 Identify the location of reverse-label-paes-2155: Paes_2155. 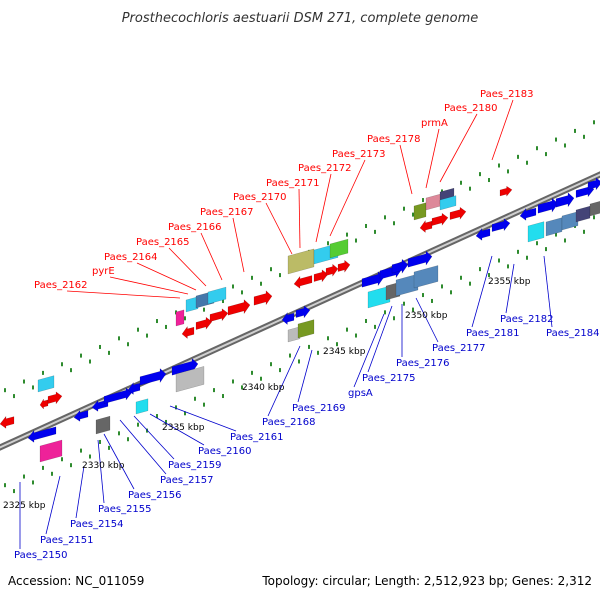
(125, 509).